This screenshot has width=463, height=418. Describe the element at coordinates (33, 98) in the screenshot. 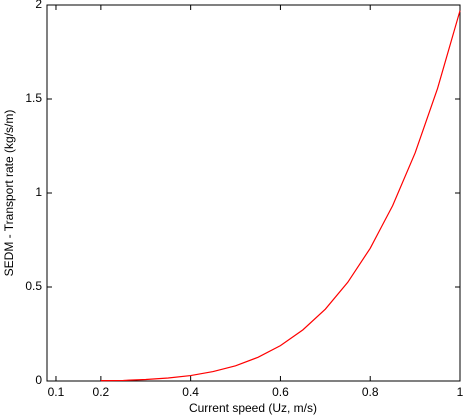

I see `y-tick-label: 1.5` at that location.